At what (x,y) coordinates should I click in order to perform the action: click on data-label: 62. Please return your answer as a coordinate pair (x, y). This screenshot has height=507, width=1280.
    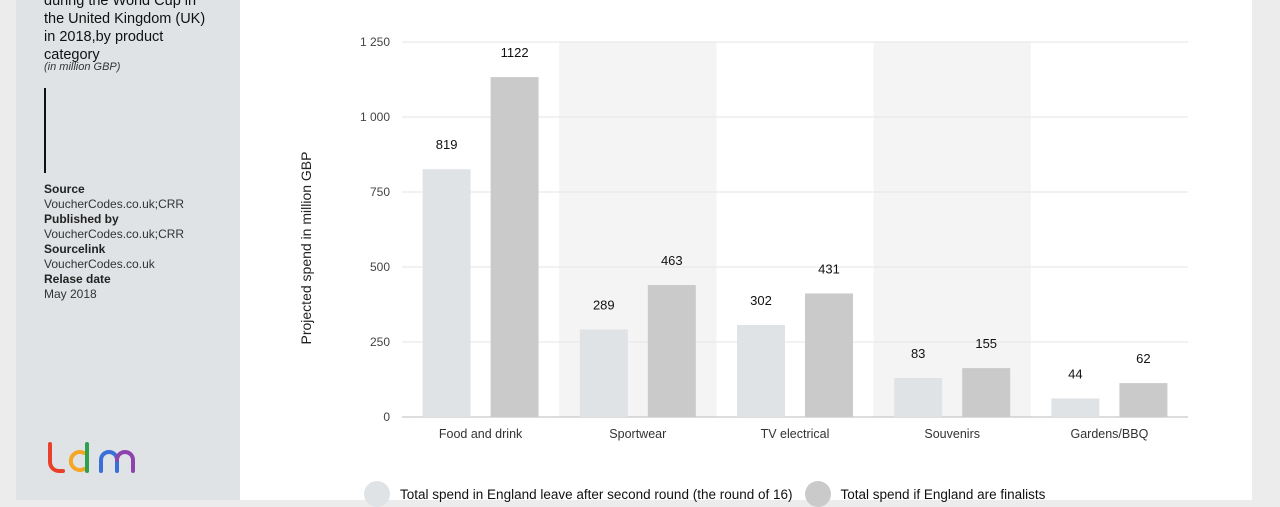
    Looking at the image, I should click on (1143, 358).